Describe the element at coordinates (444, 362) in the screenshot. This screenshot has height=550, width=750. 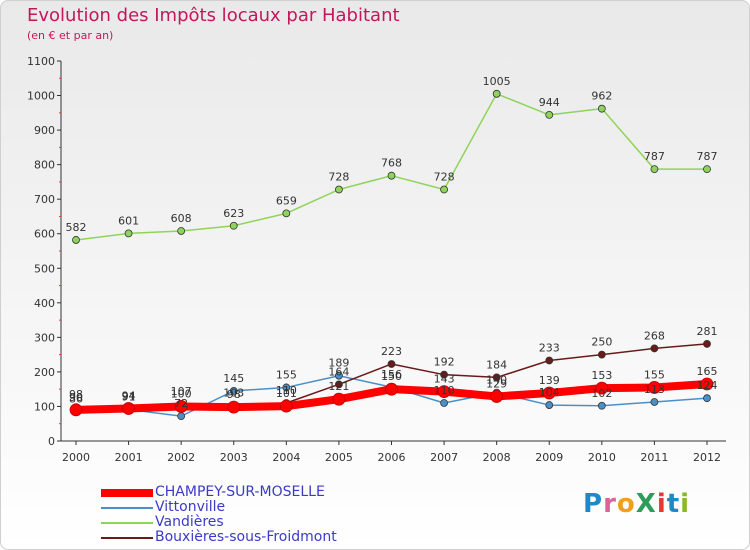
I see `data-label: 192` at that location.